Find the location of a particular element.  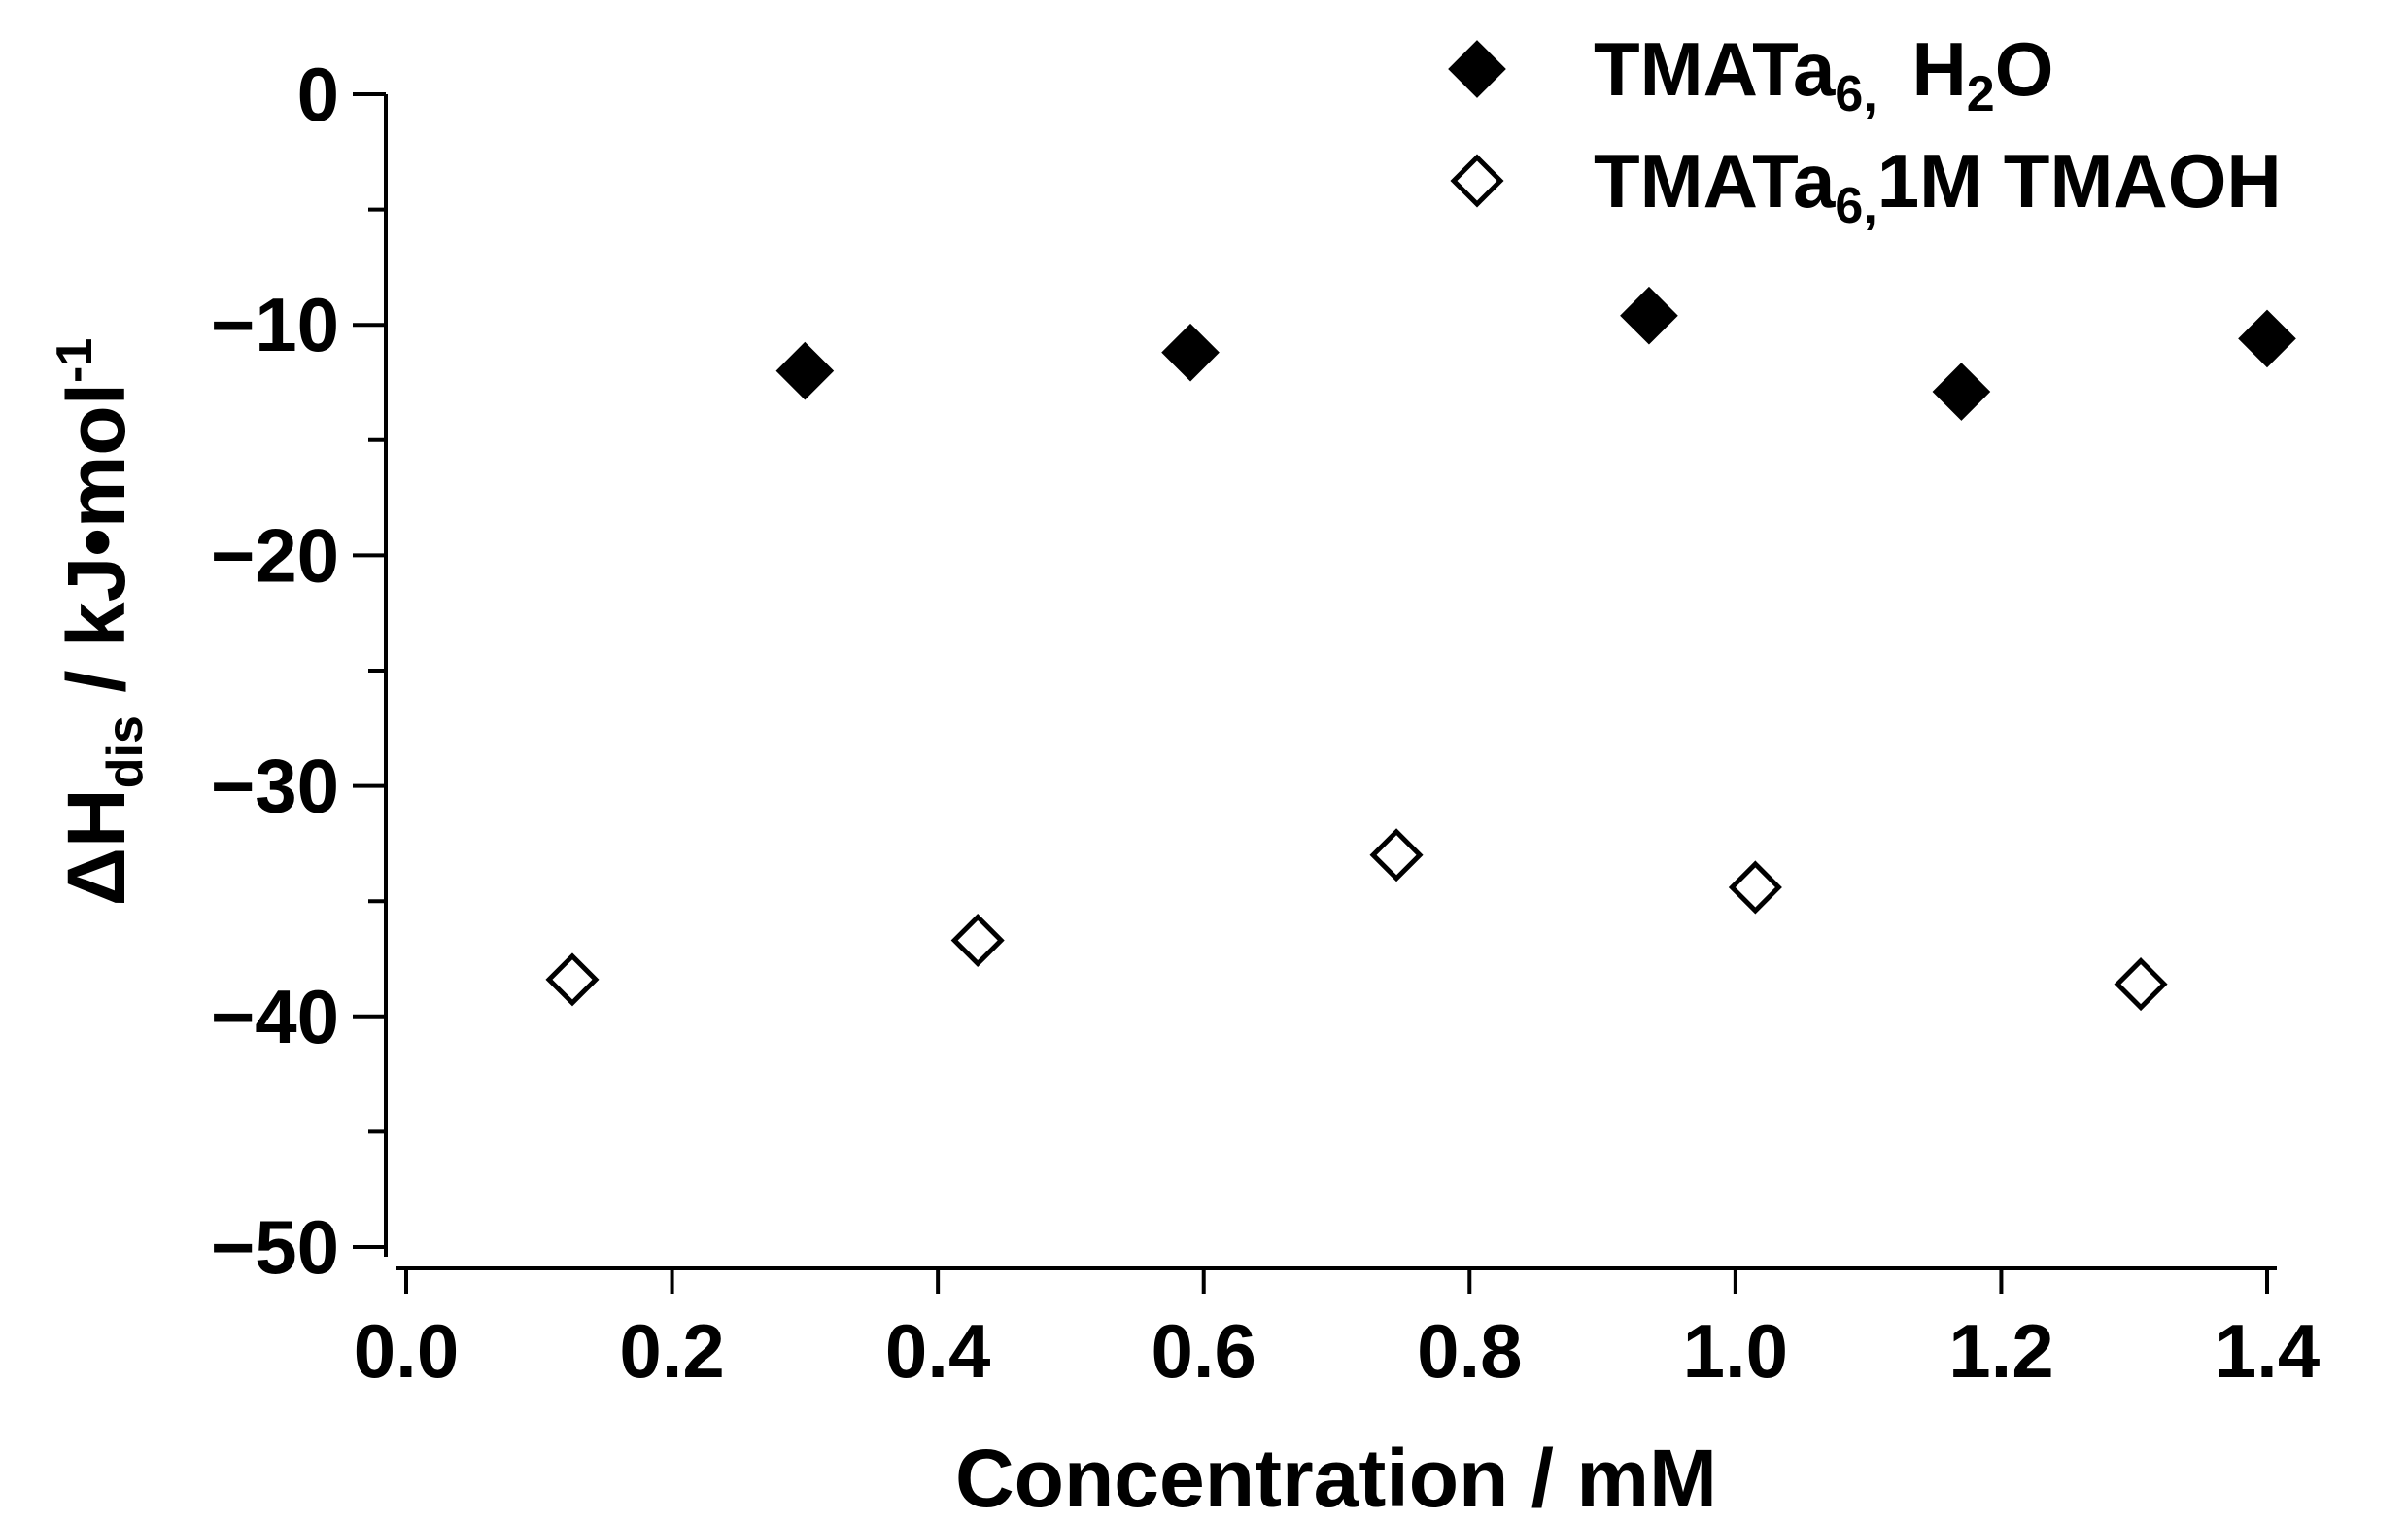

legend: TMATa6, H2O TMATa6,1M TMAOH is located at coordinates (1865, 130).